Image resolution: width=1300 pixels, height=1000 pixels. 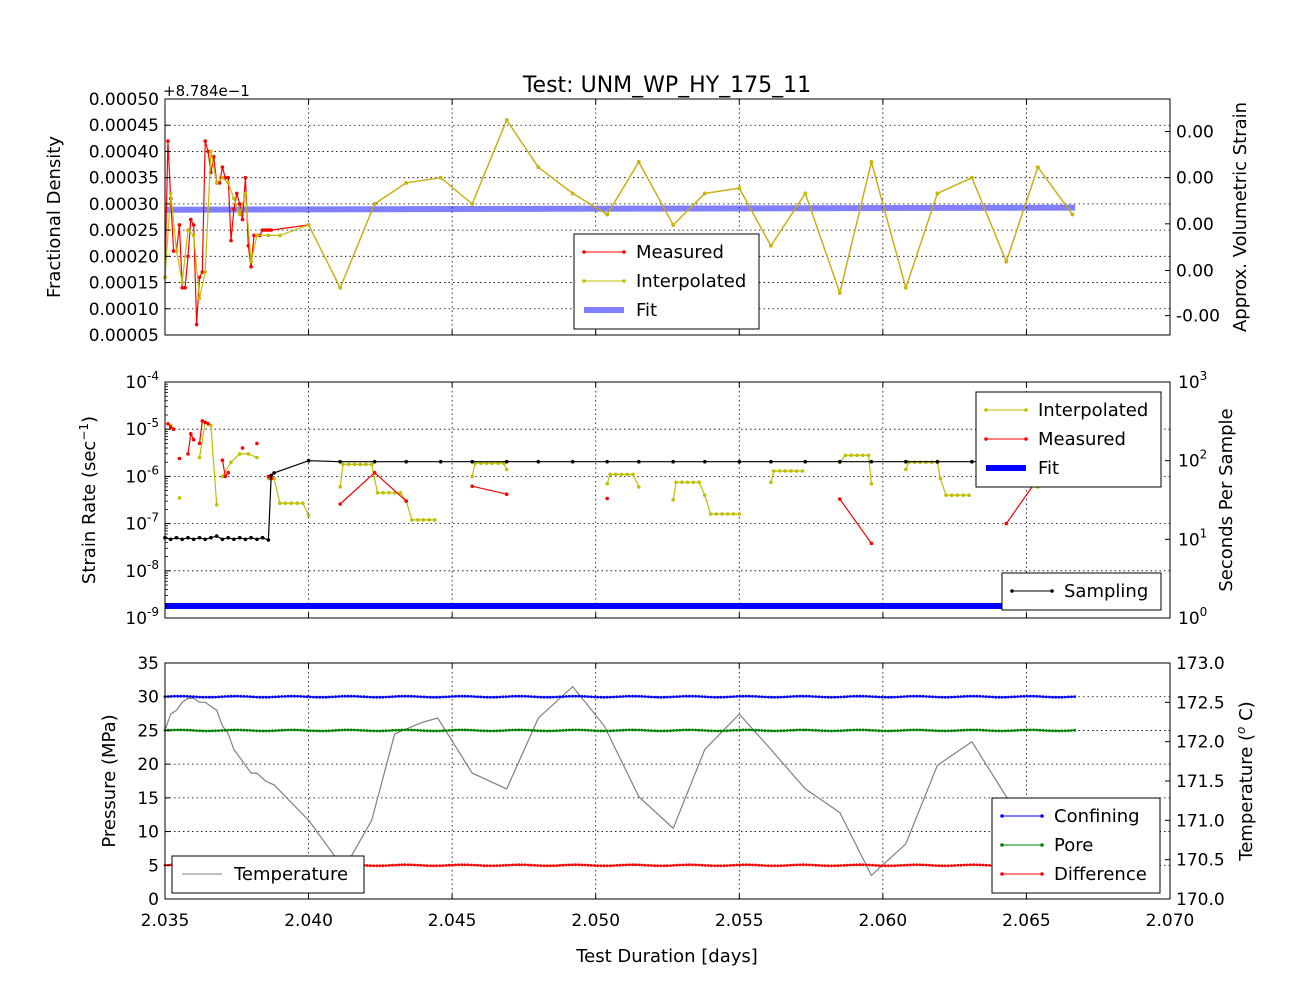 What do you see at coordinates (124, 231) in the screenshot?
I see `y-tick-label: 0.00025` at bounding box center [124, 231].